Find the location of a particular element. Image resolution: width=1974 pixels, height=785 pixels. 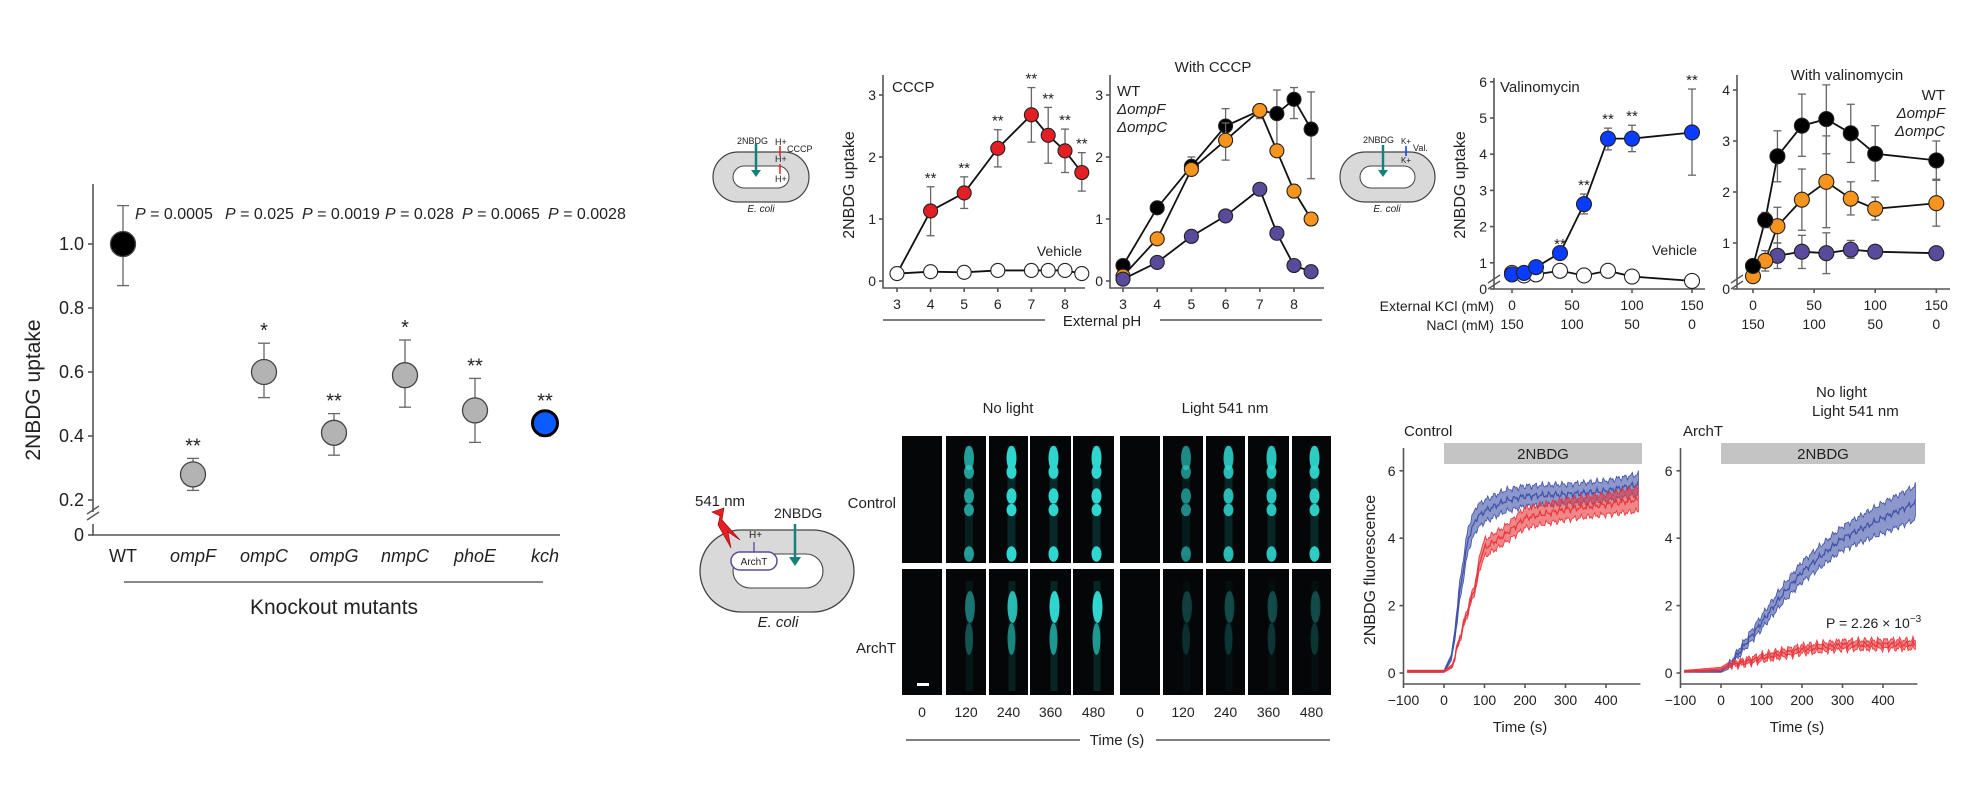

series-CCCP: ************** is located at coordinates (993, 172).